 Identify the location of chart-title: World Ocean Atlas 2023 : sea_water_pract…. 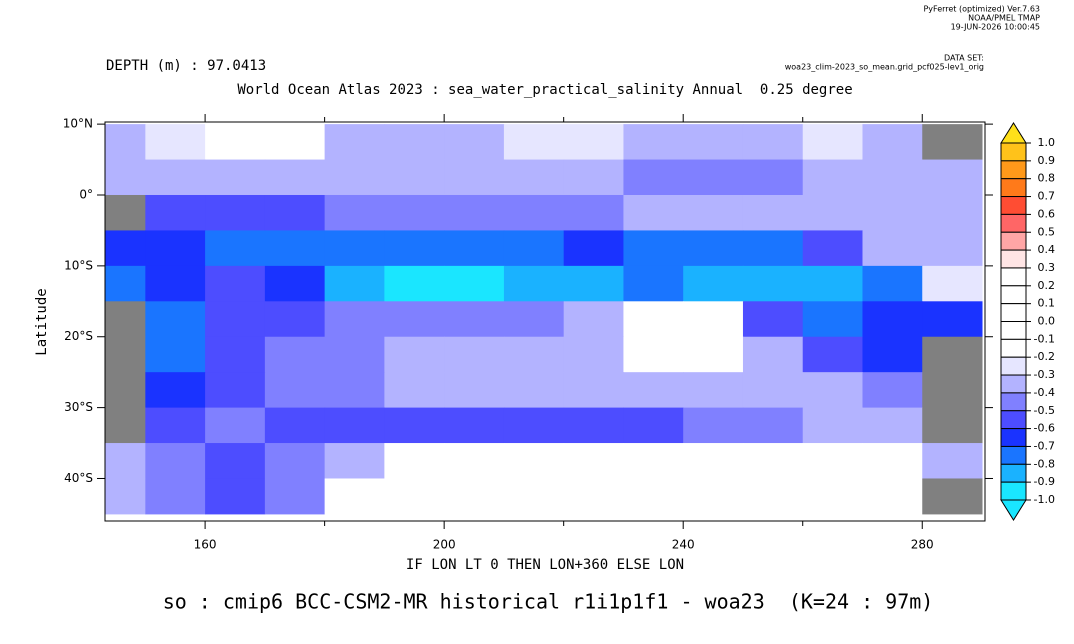
(544, 90).